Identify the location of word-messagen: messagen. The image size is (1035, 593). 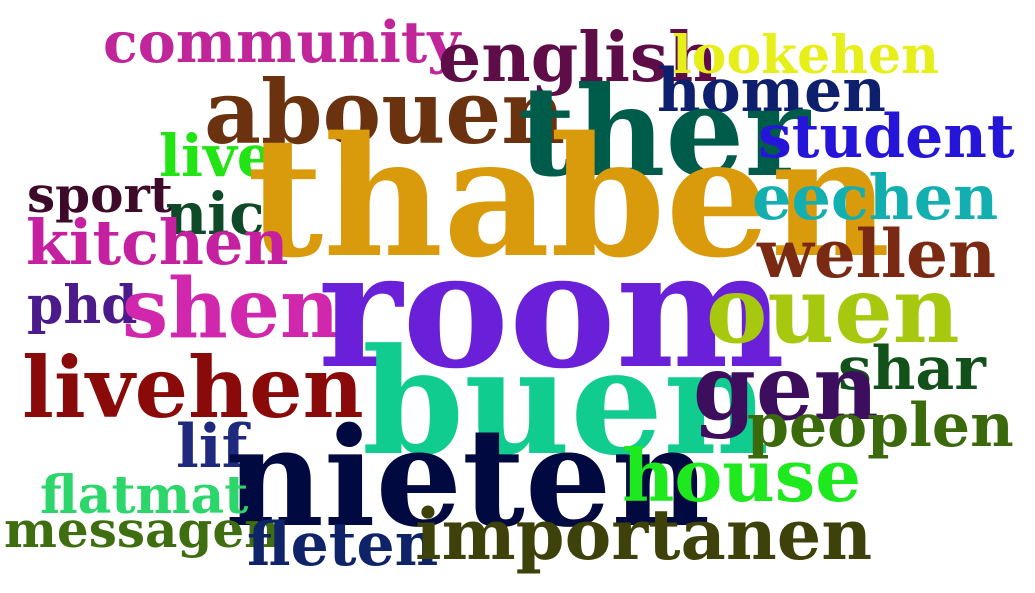
(142, 529).